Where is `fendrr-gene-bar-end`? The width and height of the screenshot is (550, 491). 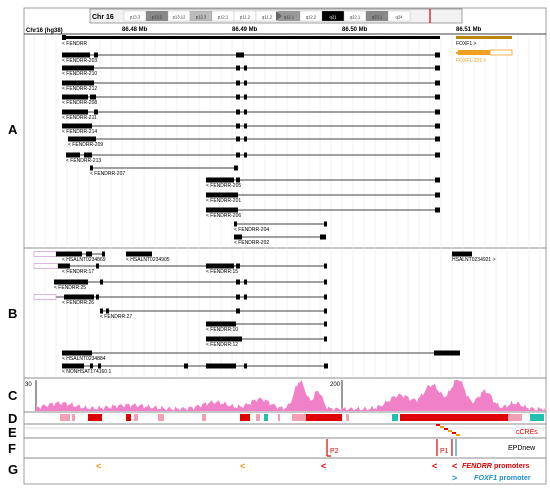 fendrr-gene-bar-end is located at coordinates (64, 37).